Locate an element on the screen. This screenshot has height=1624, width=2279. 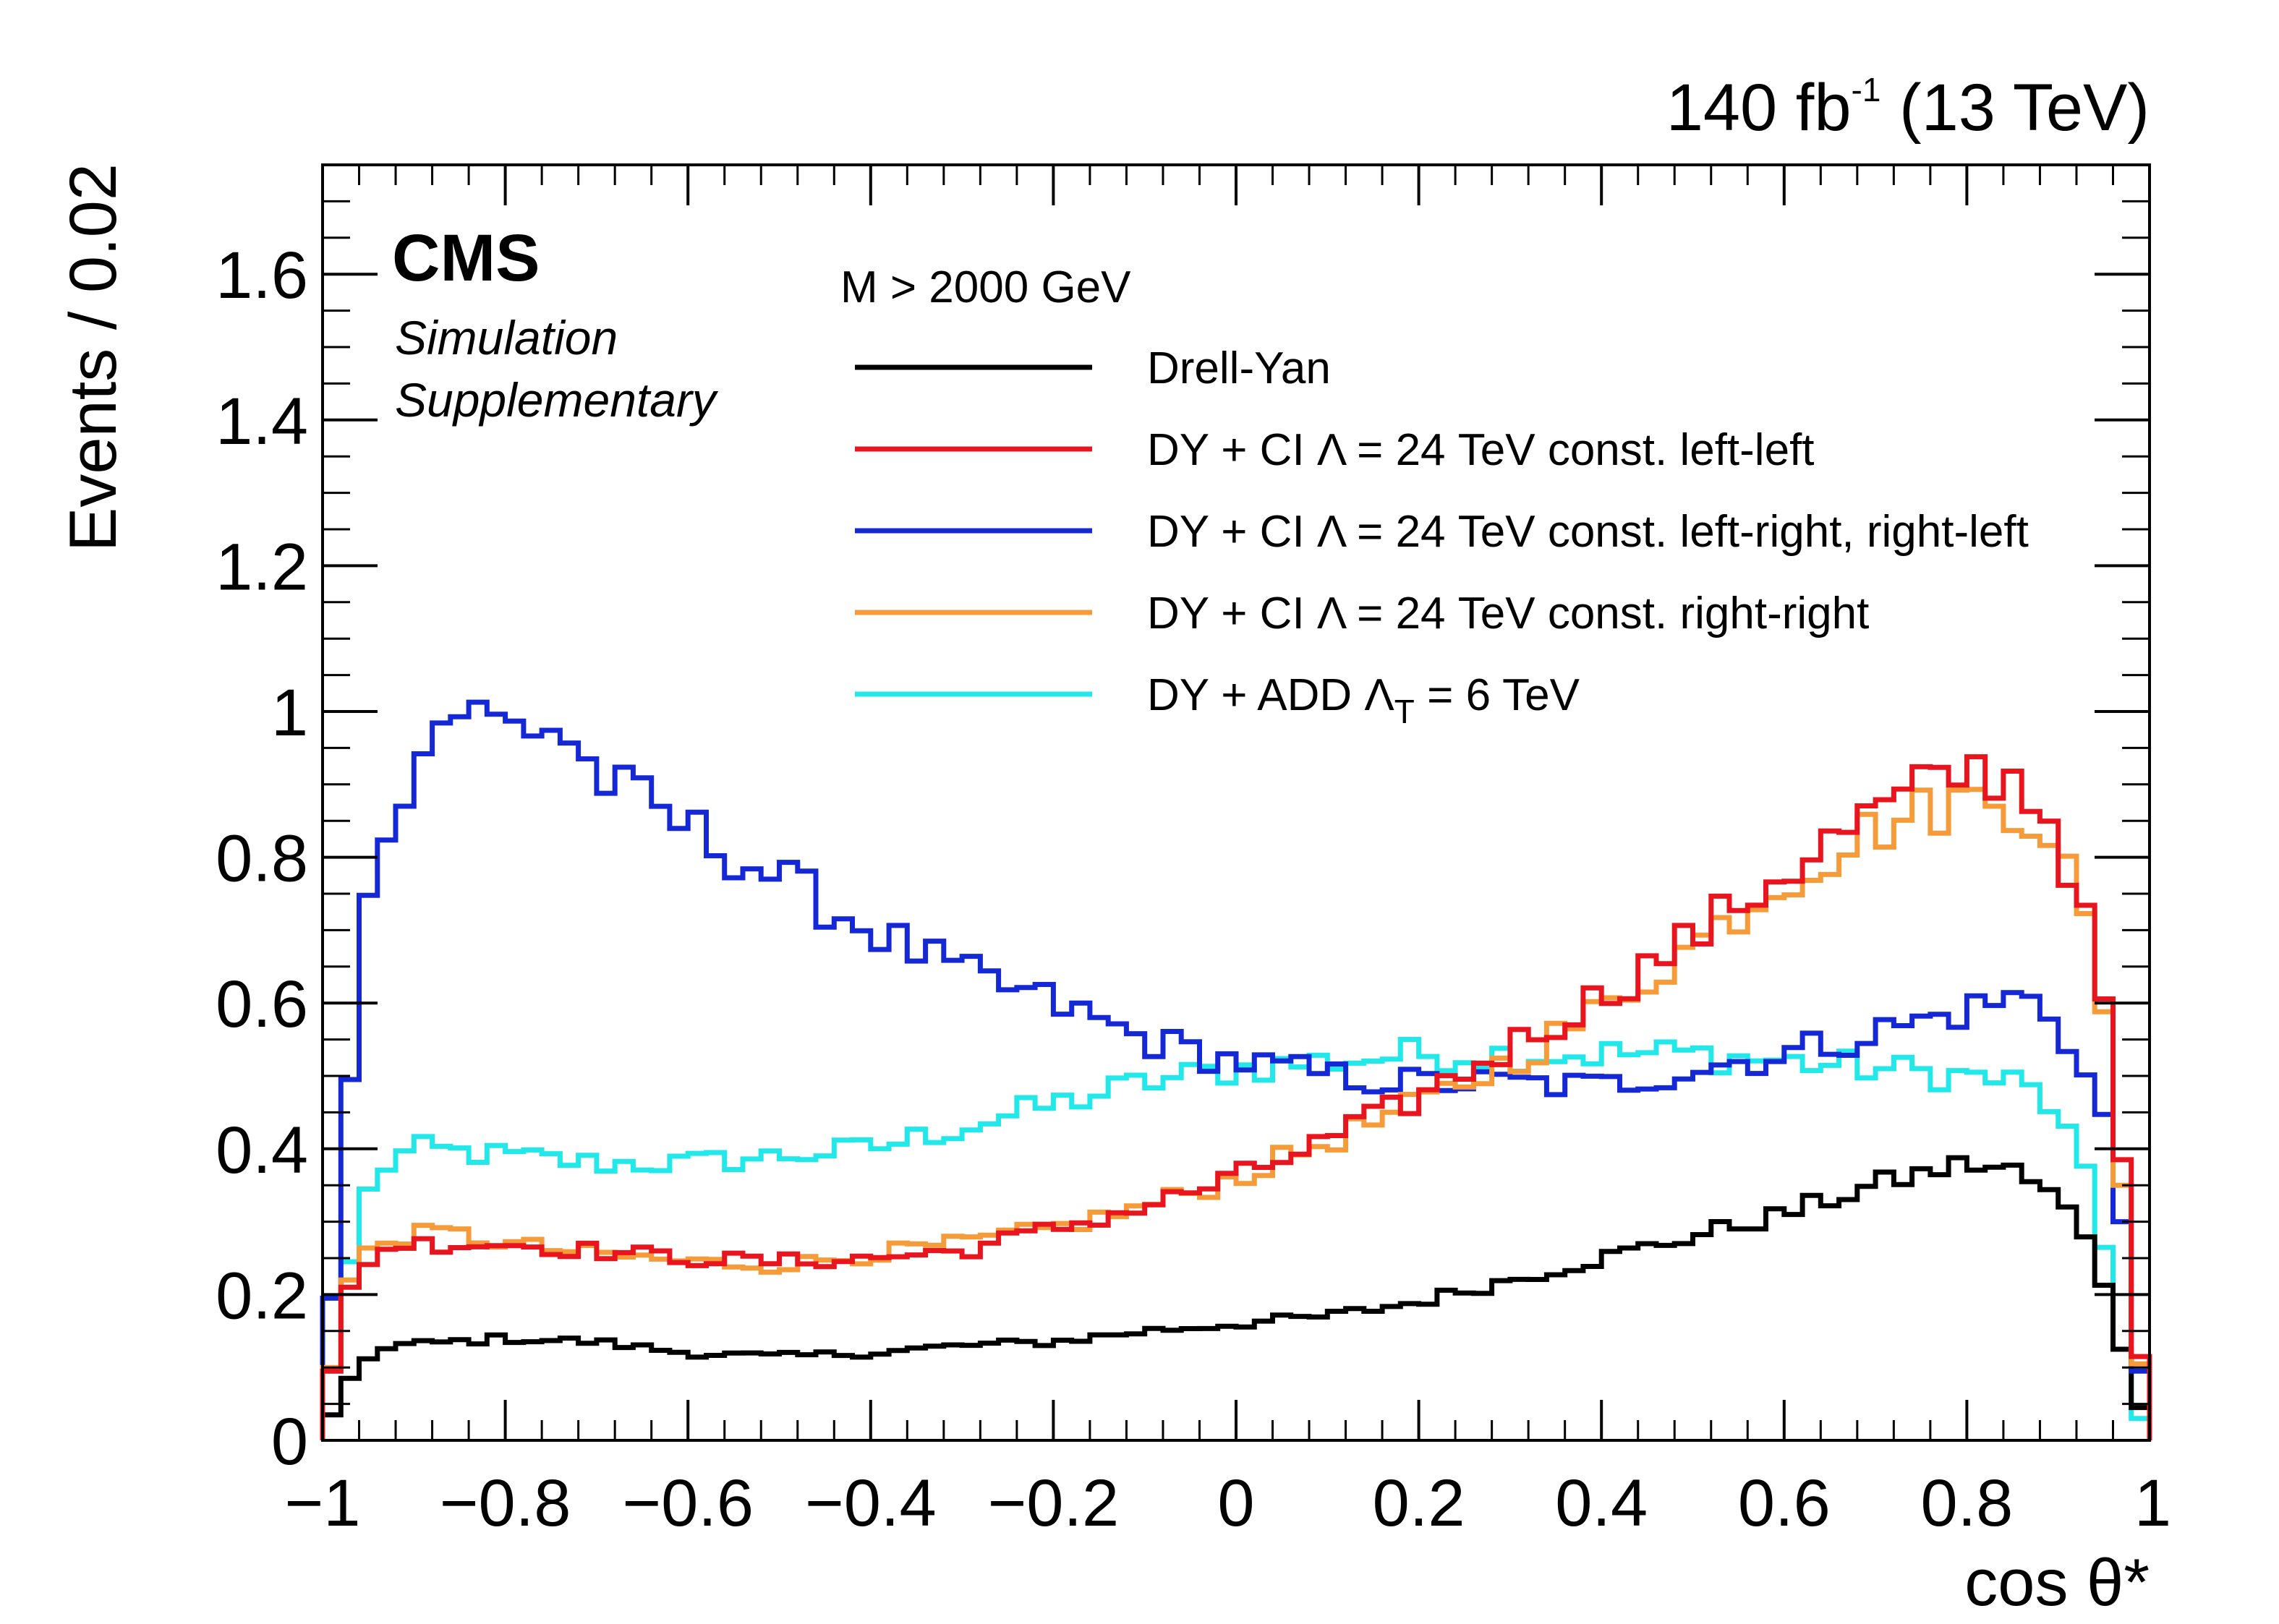
legend-text-pre: Drell-Yan is located at coordinates (1239, 368).